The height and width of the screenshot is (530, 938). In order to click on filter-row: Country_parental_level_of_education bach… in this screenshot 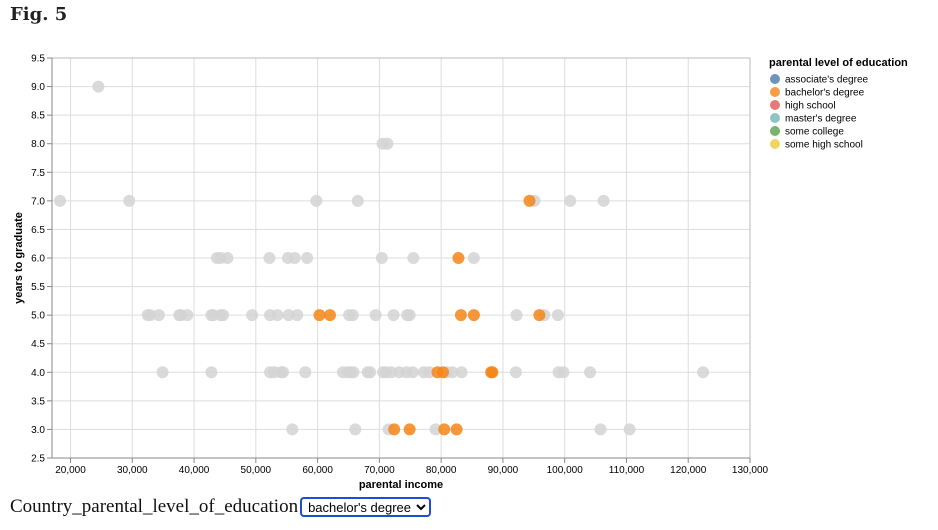, I will do `click(221, 507)`.